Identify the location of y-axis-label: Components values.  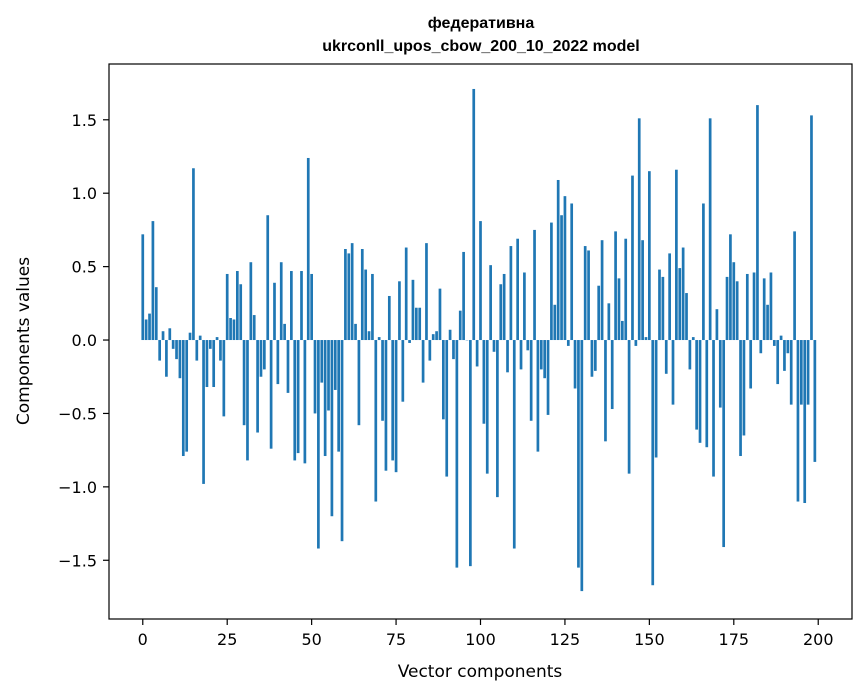
(24, 341).